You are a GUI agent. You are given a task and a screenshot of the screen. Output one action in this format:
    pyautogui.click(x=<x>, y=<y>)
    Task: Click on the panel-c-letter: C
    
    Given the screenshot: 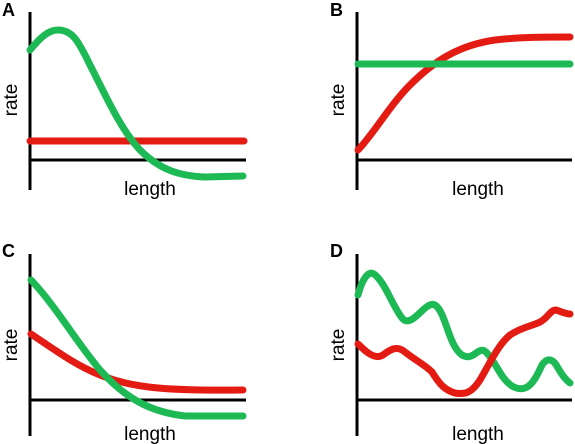 What is the action you would take?
    pyautogui.click(x=8, y=251)
    